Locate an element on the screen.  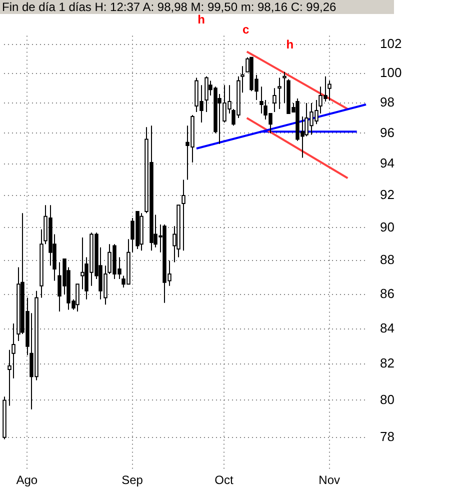
annotation: c is located at coordinates (246, 29).